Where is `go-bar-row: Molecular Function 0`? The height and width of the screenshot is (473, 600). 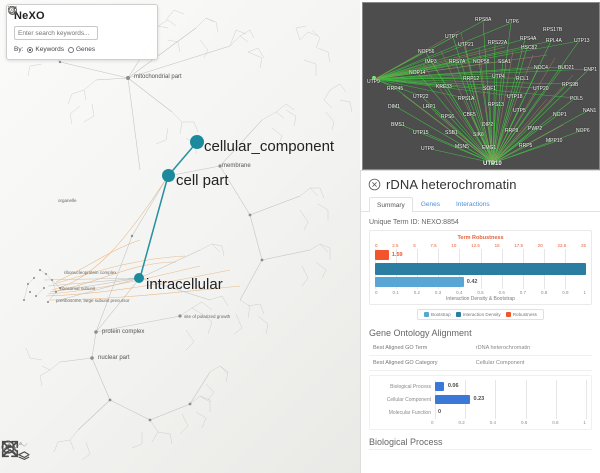 go-bar-row: Molecular Function 0 is located at coordinates (481, 412).